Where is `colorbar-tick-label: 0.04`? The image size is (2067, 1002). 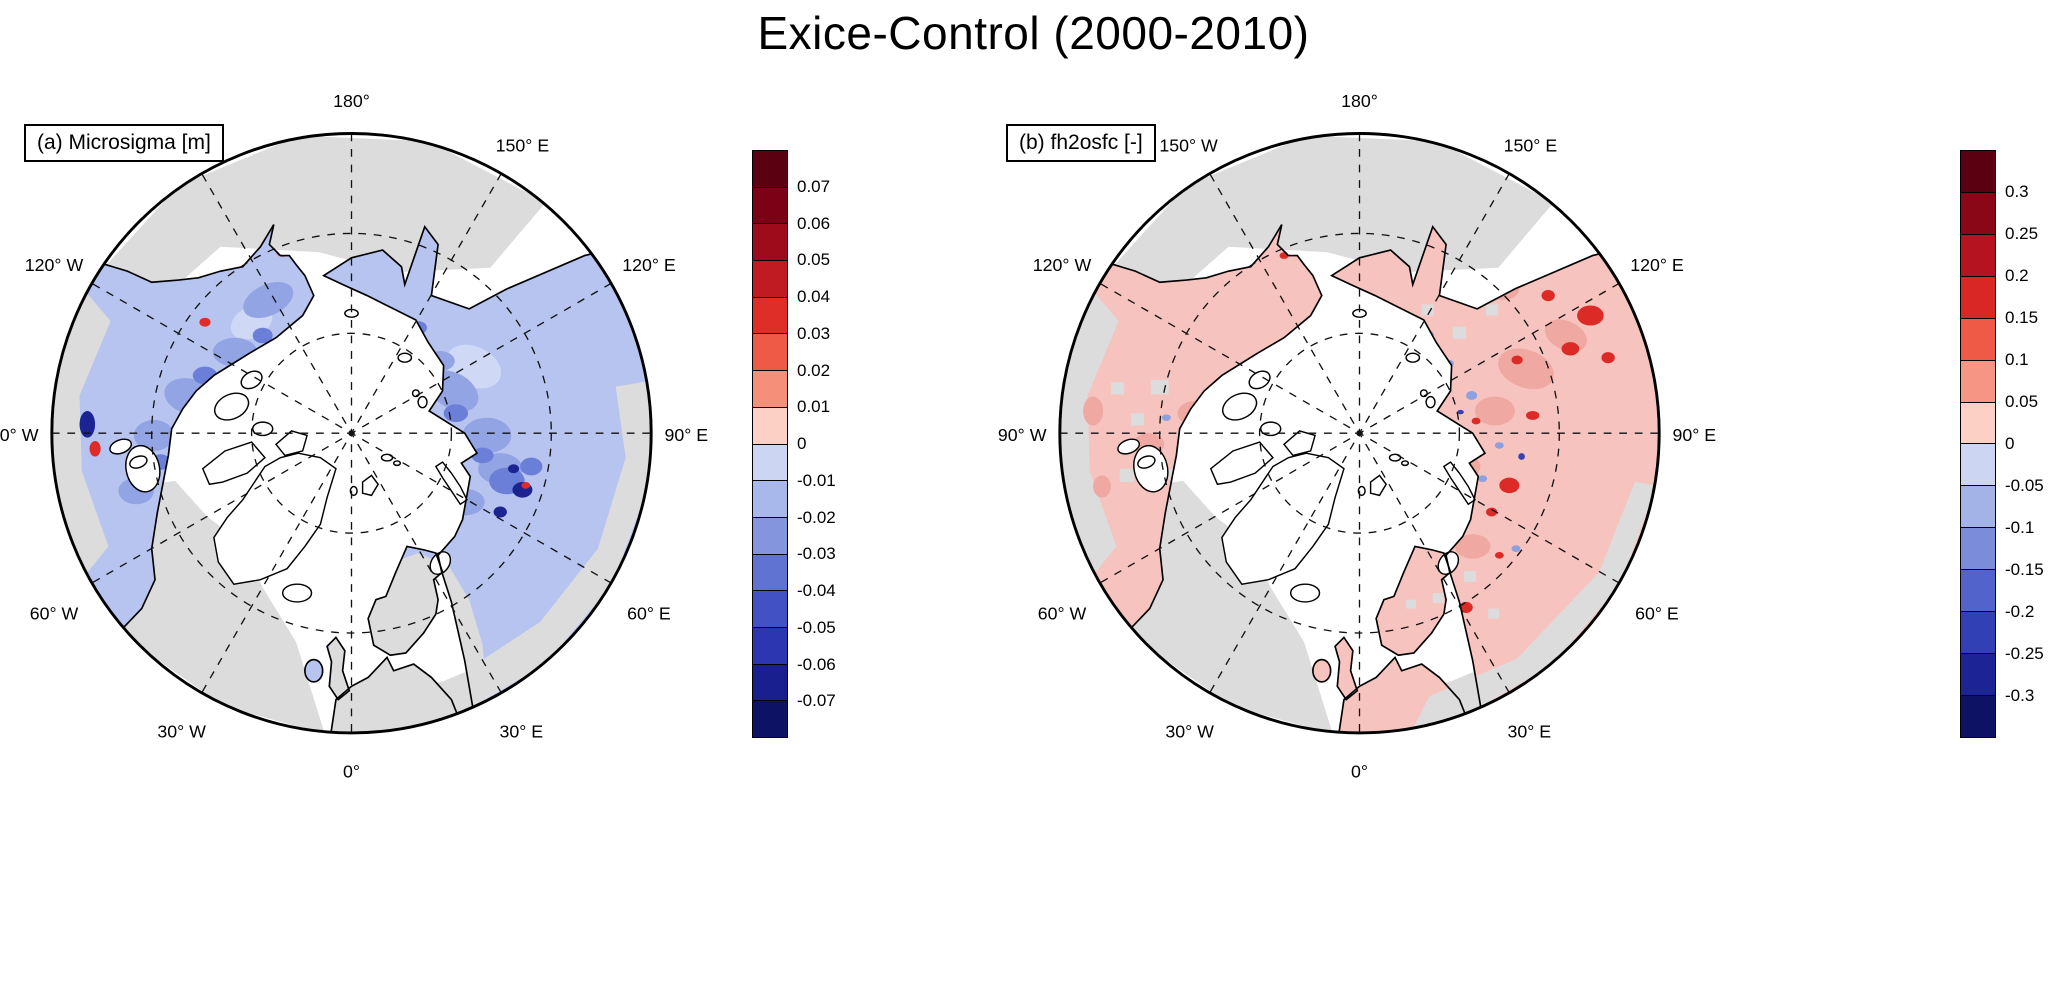
colorbar-tick-label: 0.04 is located at coordinates (814, 296).